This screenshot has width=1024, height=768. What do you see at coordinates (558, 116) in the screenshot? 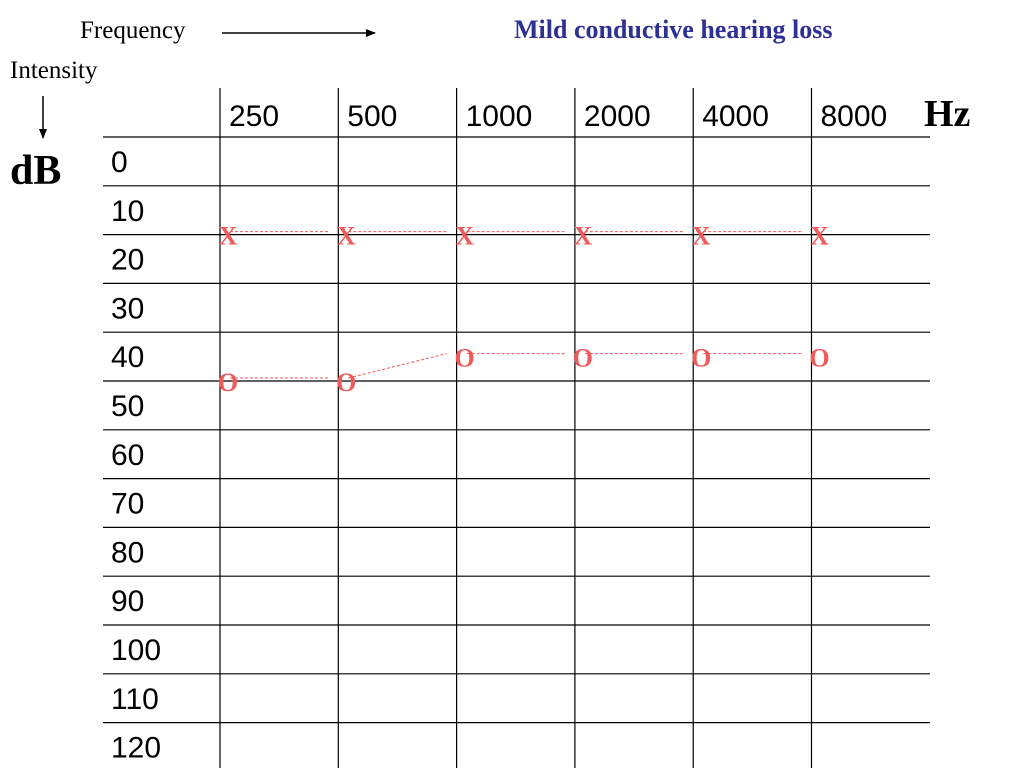
I see `x-tick-labels: 250 500 1000 2000 4000 8000` at bounding box center [558, 116].